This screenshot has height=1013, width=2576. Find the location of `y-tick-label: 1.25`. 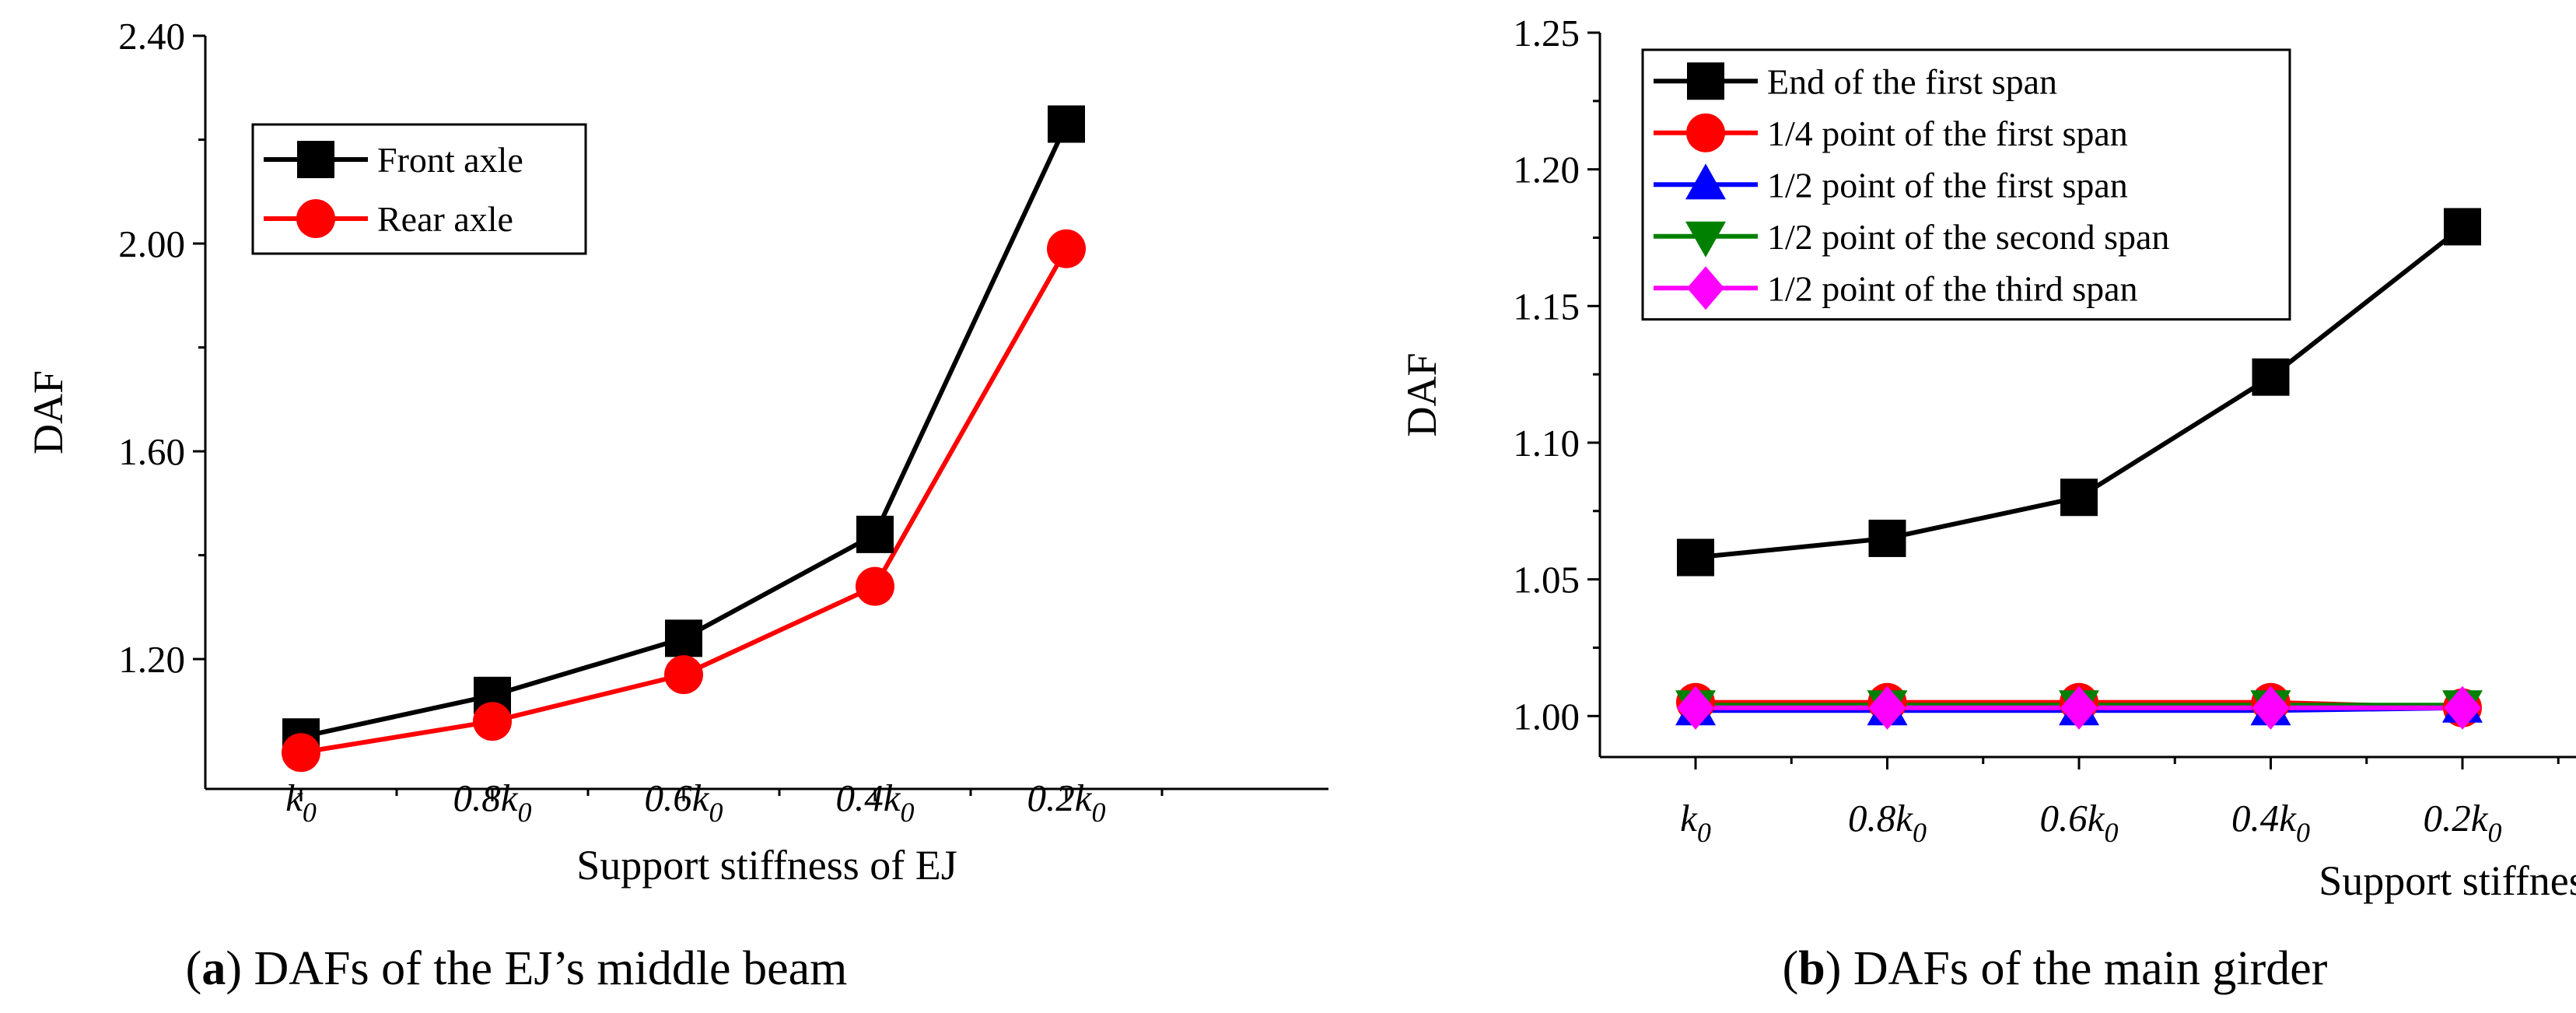

y-tick-label: 1.25 is located at coordinates (1547, 33).